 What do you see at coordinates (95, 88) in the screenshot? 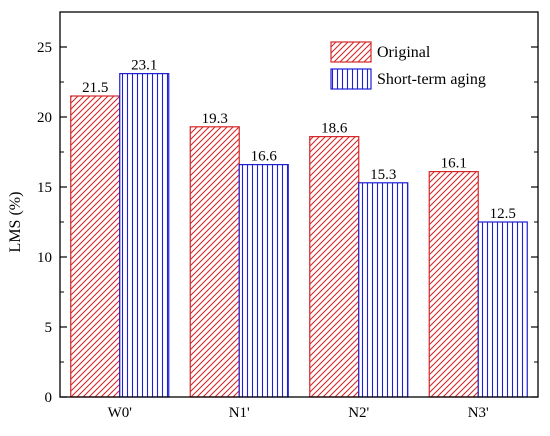
I see `data-label: 21.5` at bounding box center [95, 88].